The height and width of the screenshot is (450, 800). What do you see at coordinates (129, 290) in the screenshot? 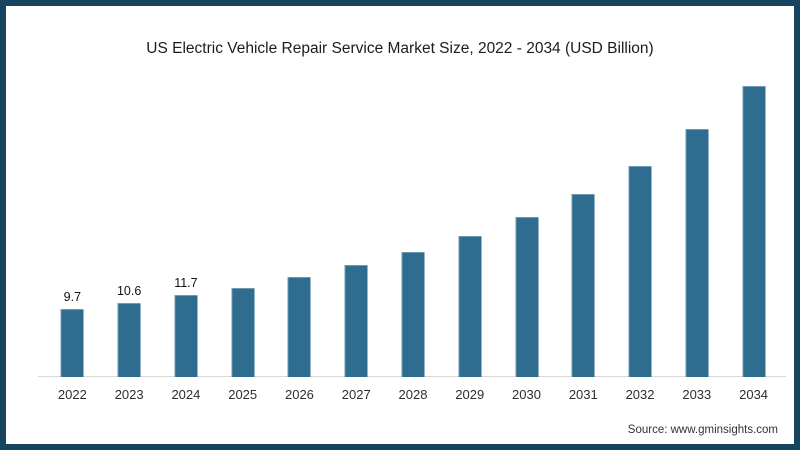
I see `bar-value-label-2023: 10.6` at bounding box center [129, 290].